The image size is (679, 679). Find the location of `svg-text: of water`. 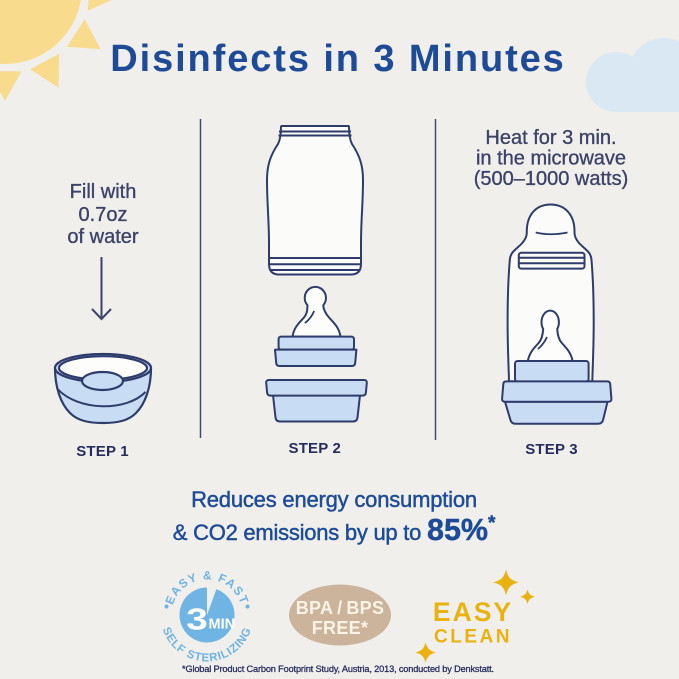

svg-text: of water is located at coordinates (102, 237).